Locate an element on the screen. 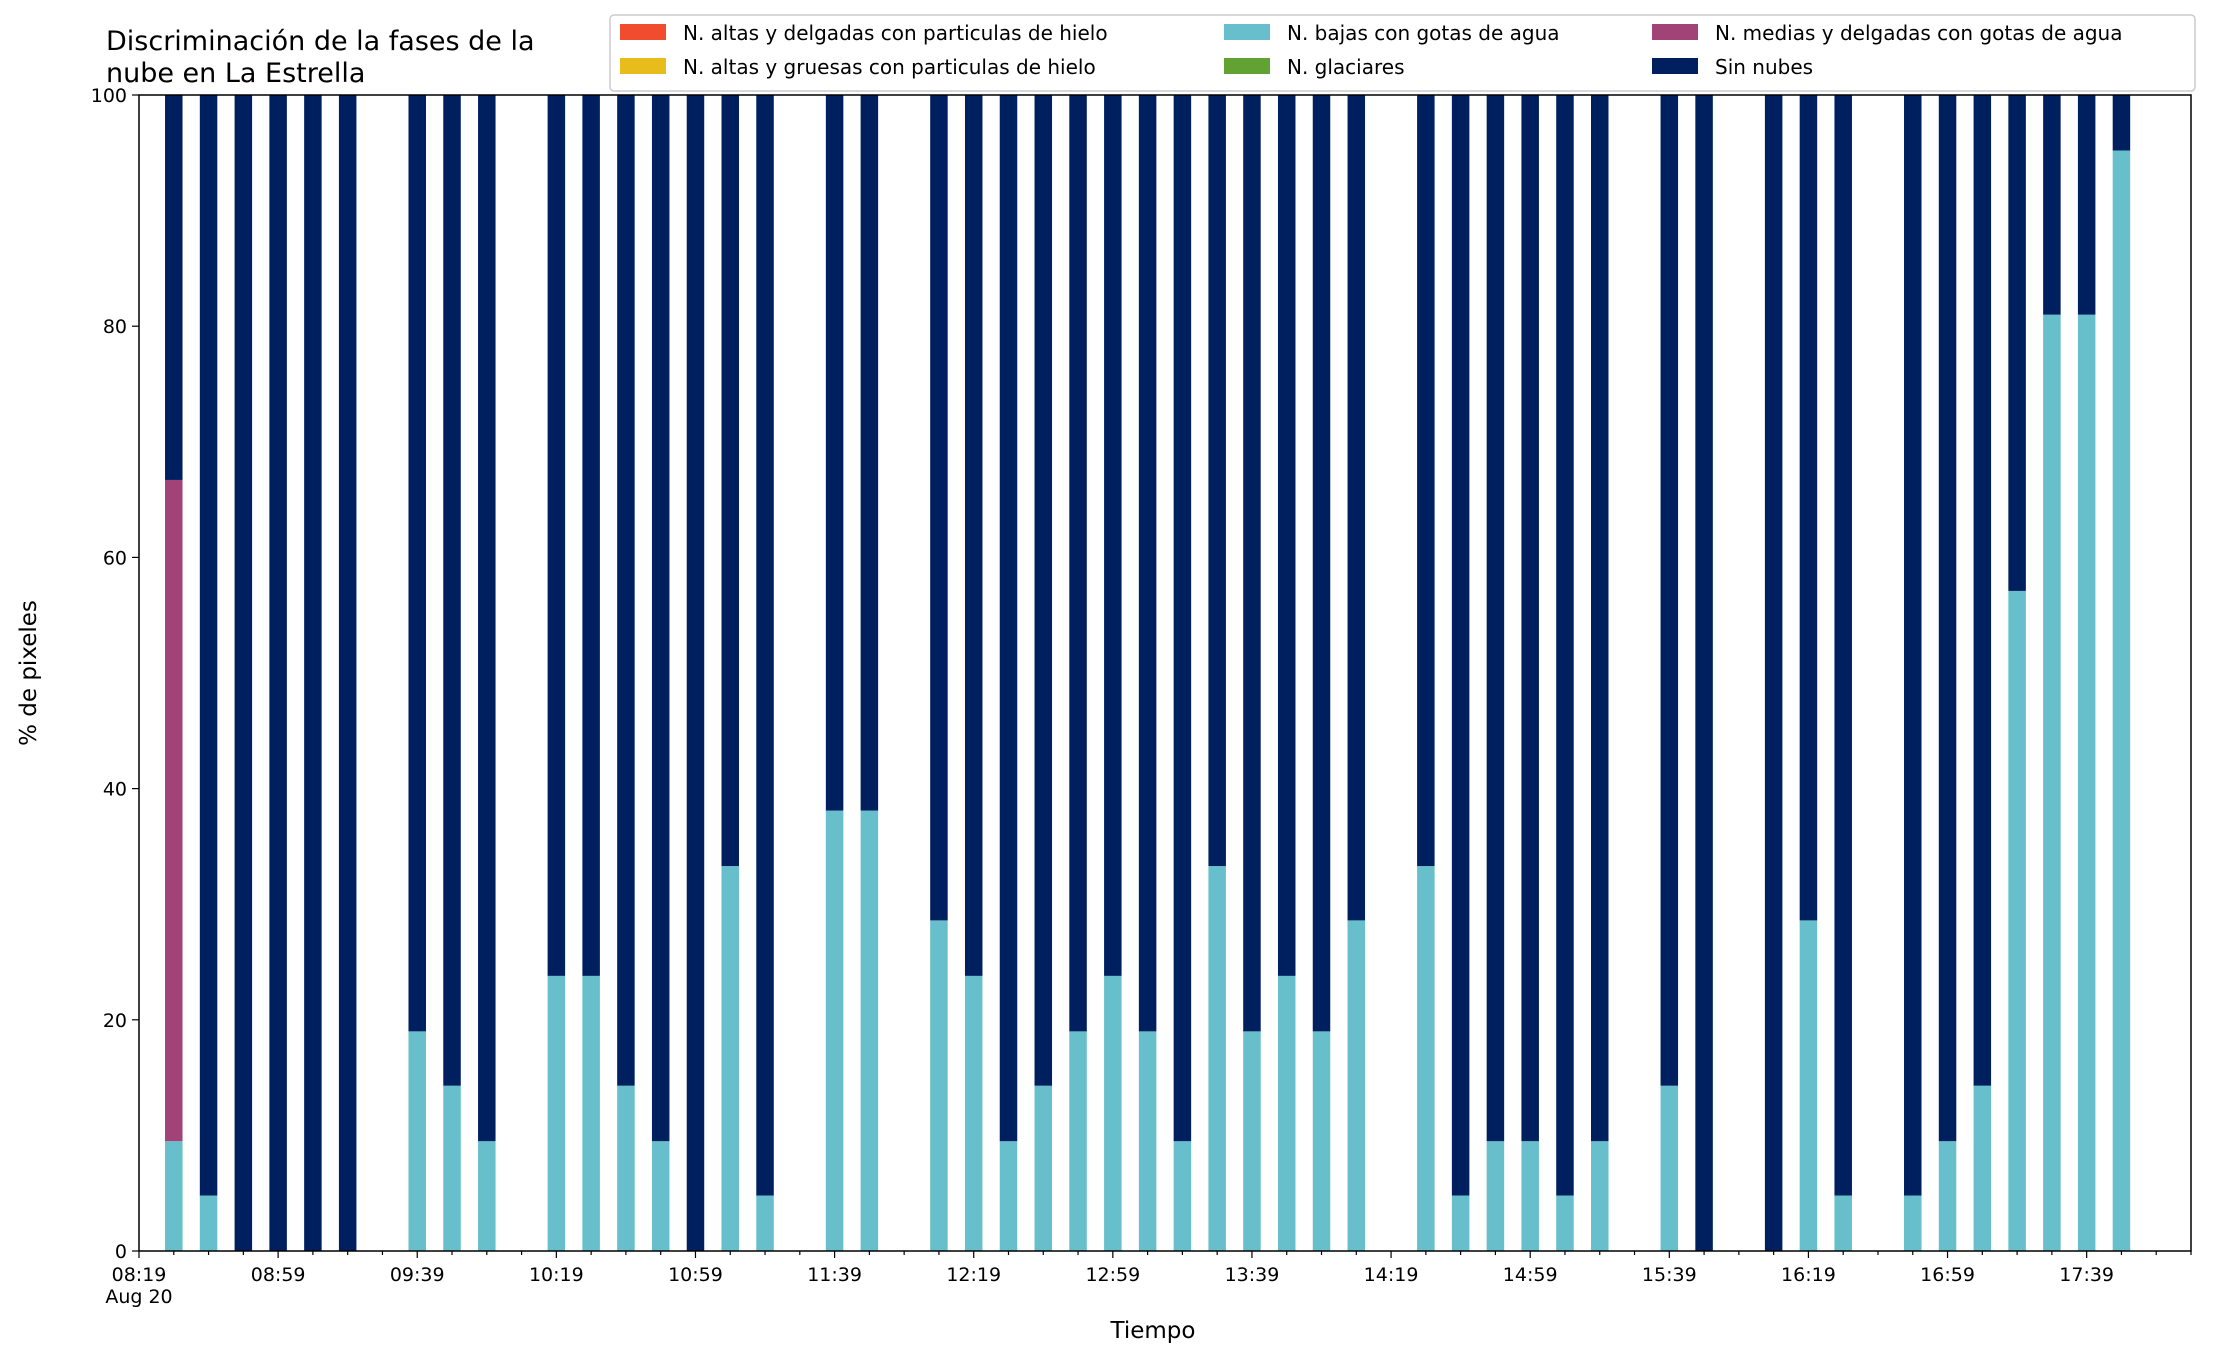 Image resolution: width=2216 pixels, height=1355 pixels. legend-label: Sin nubes is located at coordinates (1764, 67).